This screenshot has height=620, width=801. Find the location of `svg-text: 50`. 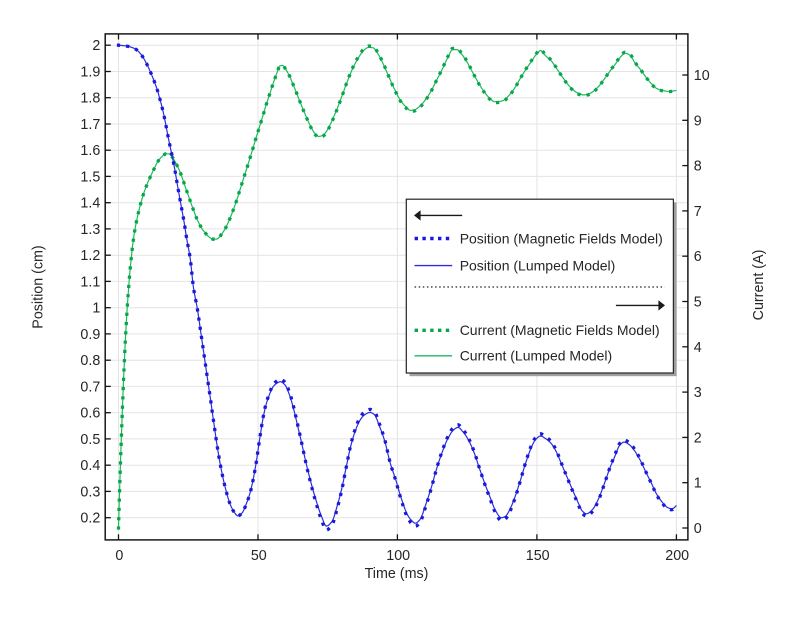

svg-text: 50 is located at coordinates (259, 556).